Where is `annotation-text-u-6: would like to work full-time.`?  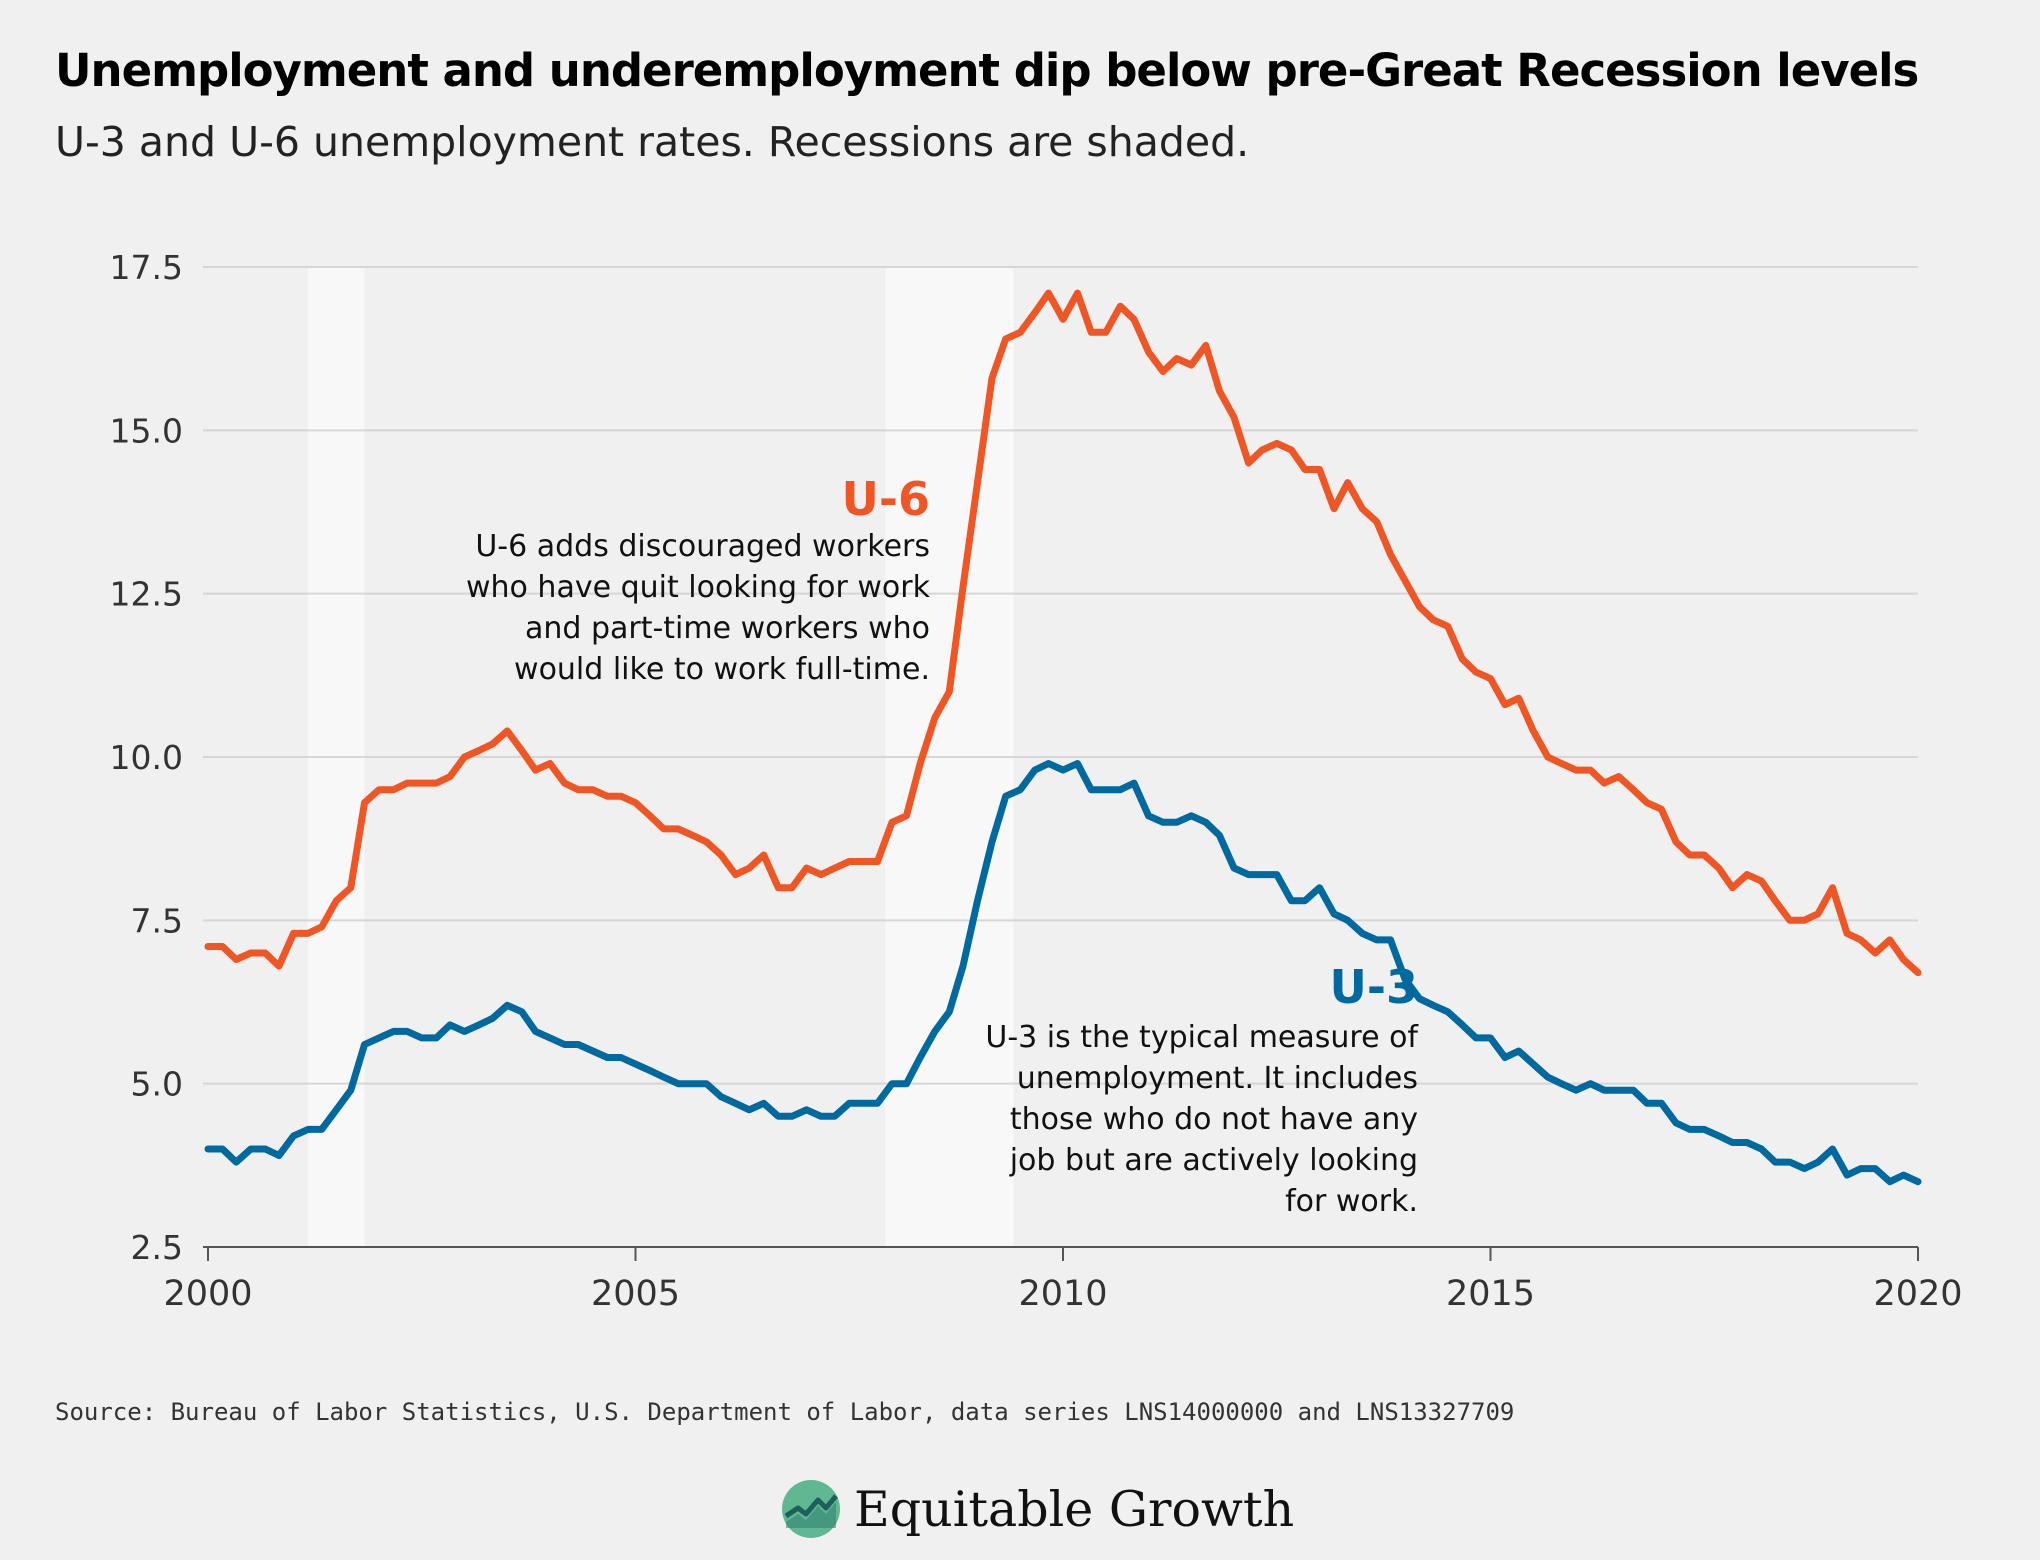
annotation-text-u-6: would like to work full-time. is located at coordinates (722, 669).